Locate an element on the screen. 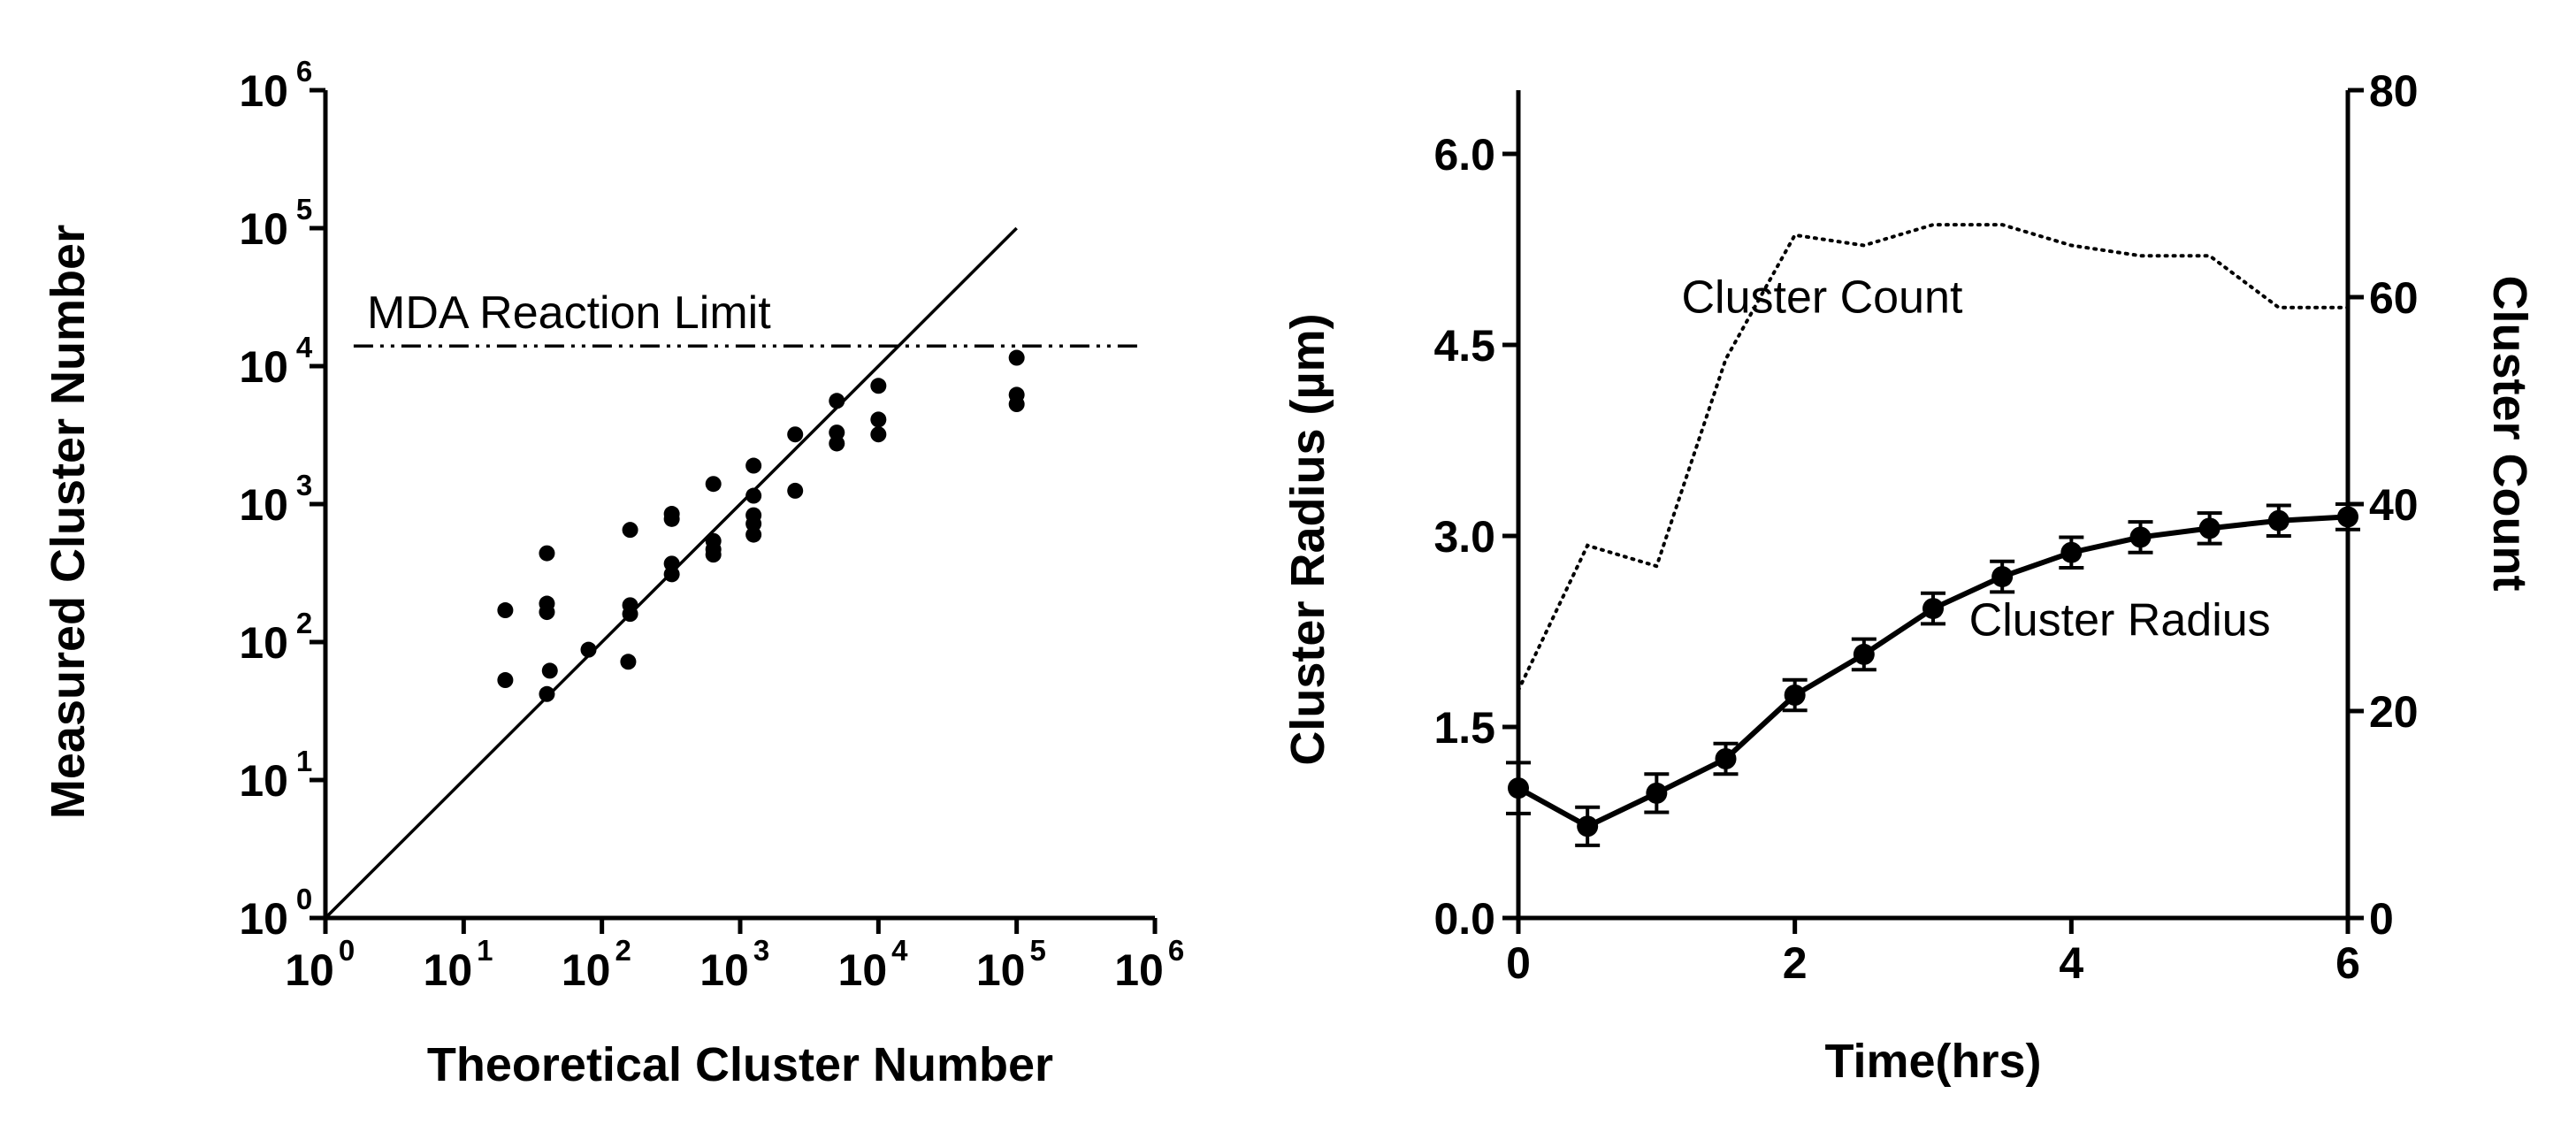 The image size is (2576, 1132). y2-tick-label: 40 is located at coordinates (2394, 505).